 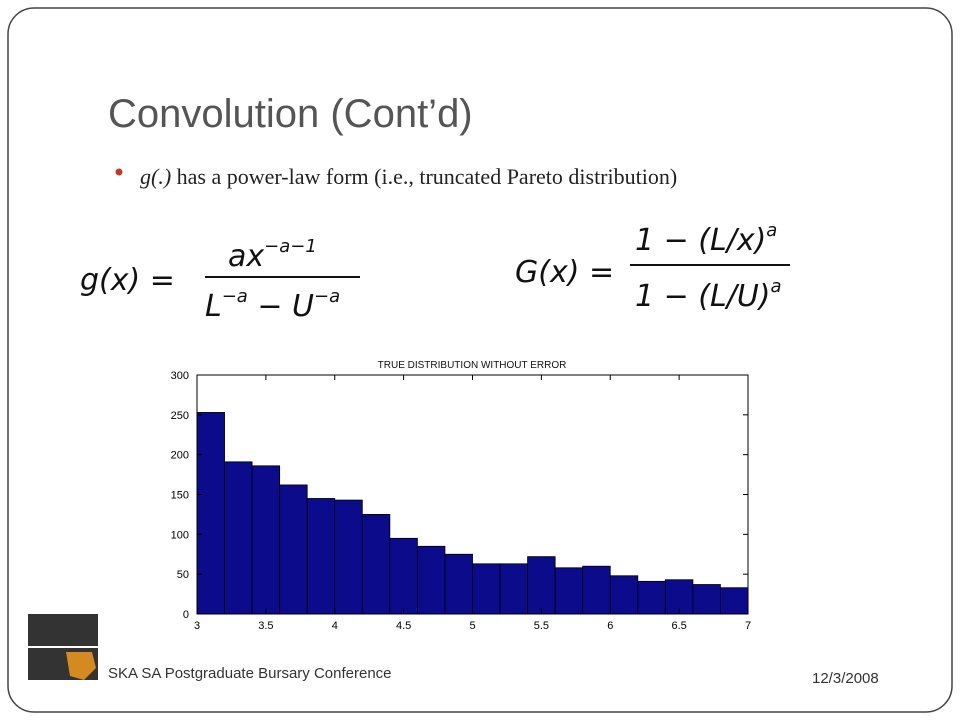 What do you see at coordinates (250, 673) in the screenshot?
I see `footer-text: SKA SA Postgraduate Bursary Conference` at bounding box center [250, 673].